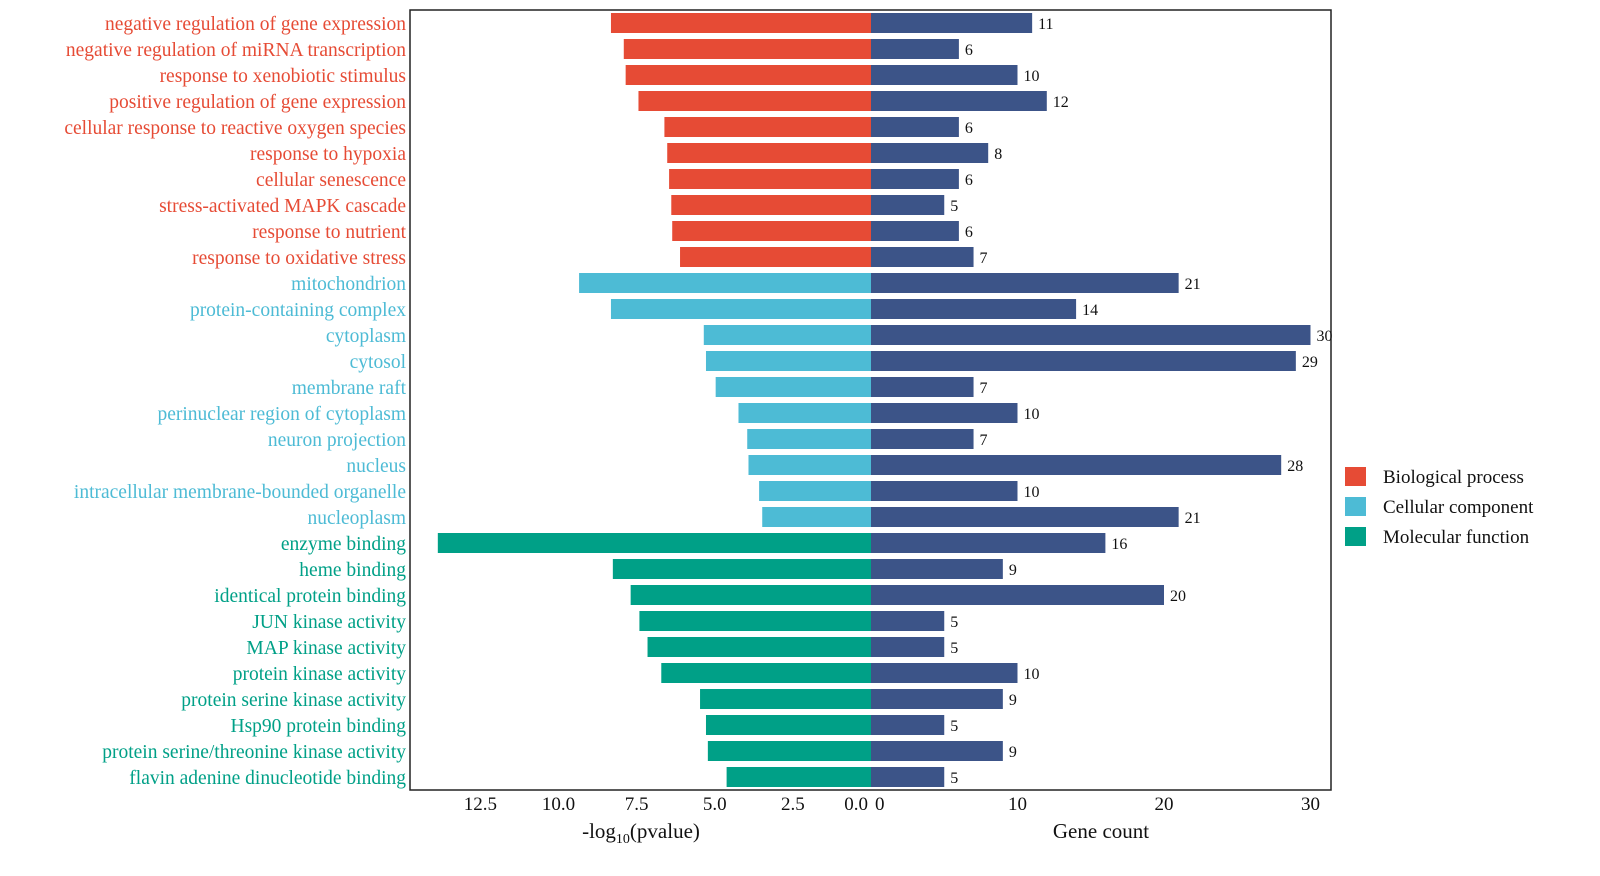 The image size is (1600, 876). Describe the element at coordinates (1119, 544) in the screenshot. I see `gene-count-label: 16` at that location.